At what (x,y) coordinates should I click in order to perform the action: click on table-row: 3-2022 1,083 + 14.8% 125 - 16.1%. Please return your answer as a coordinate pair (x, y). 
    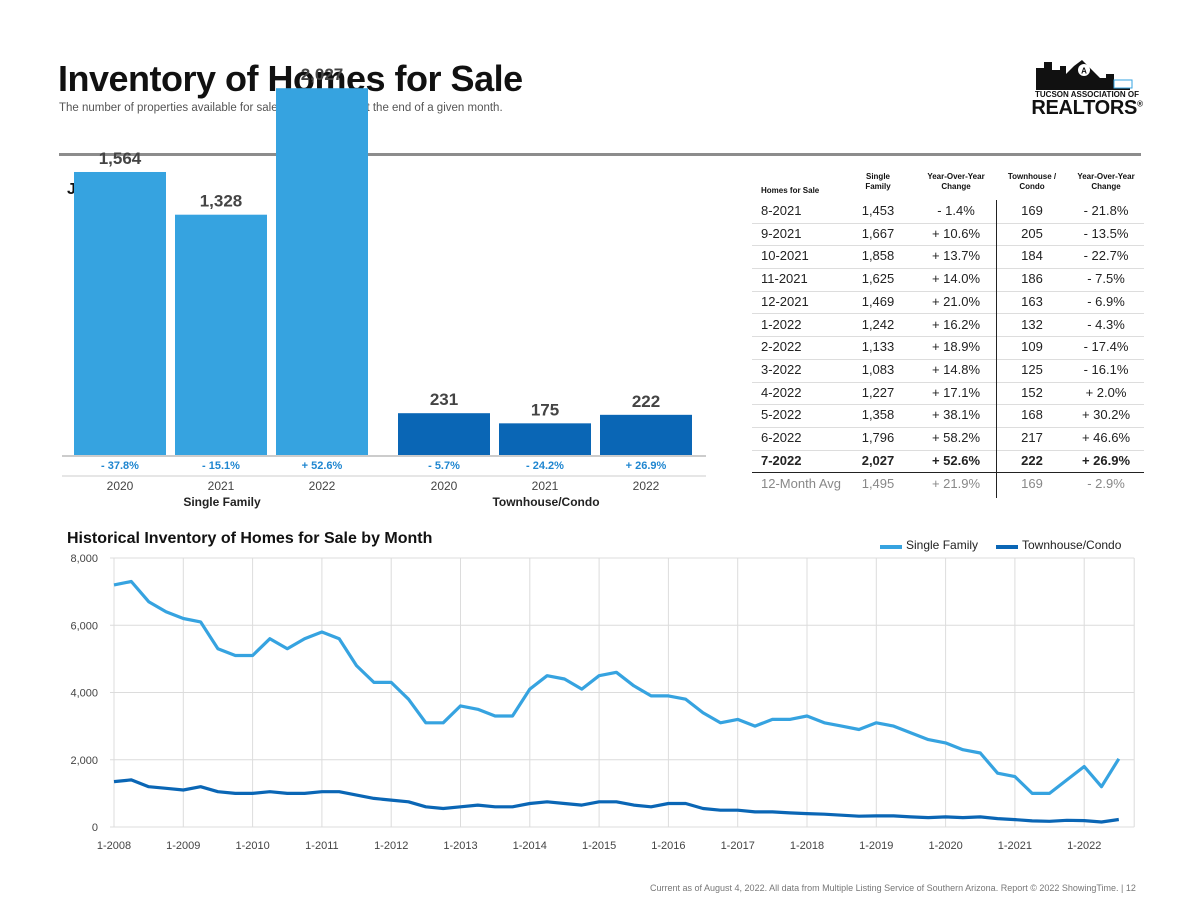
    Looking at the image, I should click on (948, 371).